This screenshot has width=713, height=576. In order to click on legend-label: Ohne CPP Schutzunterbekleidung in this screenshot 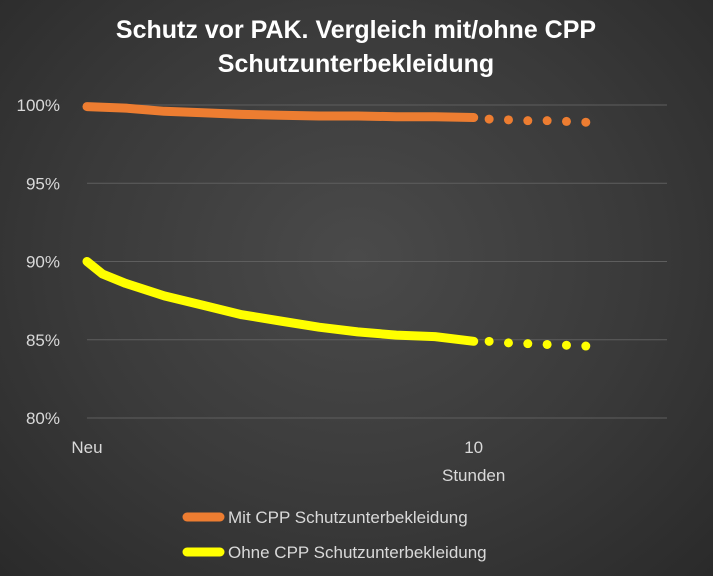, I will do `click(357, 552)`.